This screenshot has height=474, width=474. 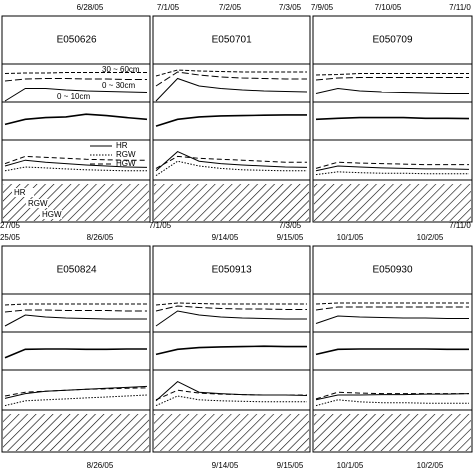 I want to click on legend-label: HGW, so click(x=126, y=163).